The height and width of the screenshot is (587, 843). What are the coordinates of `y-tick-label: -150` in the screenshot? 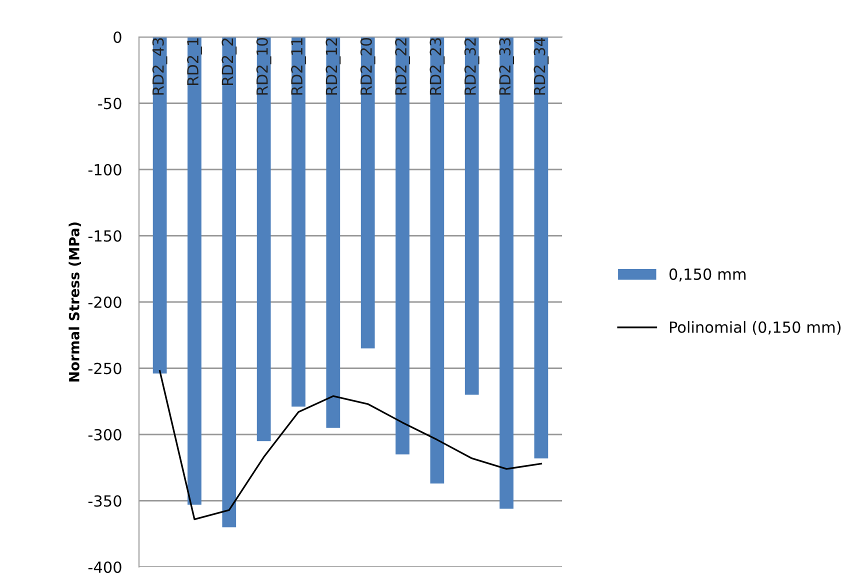 It's located at (105, 236).